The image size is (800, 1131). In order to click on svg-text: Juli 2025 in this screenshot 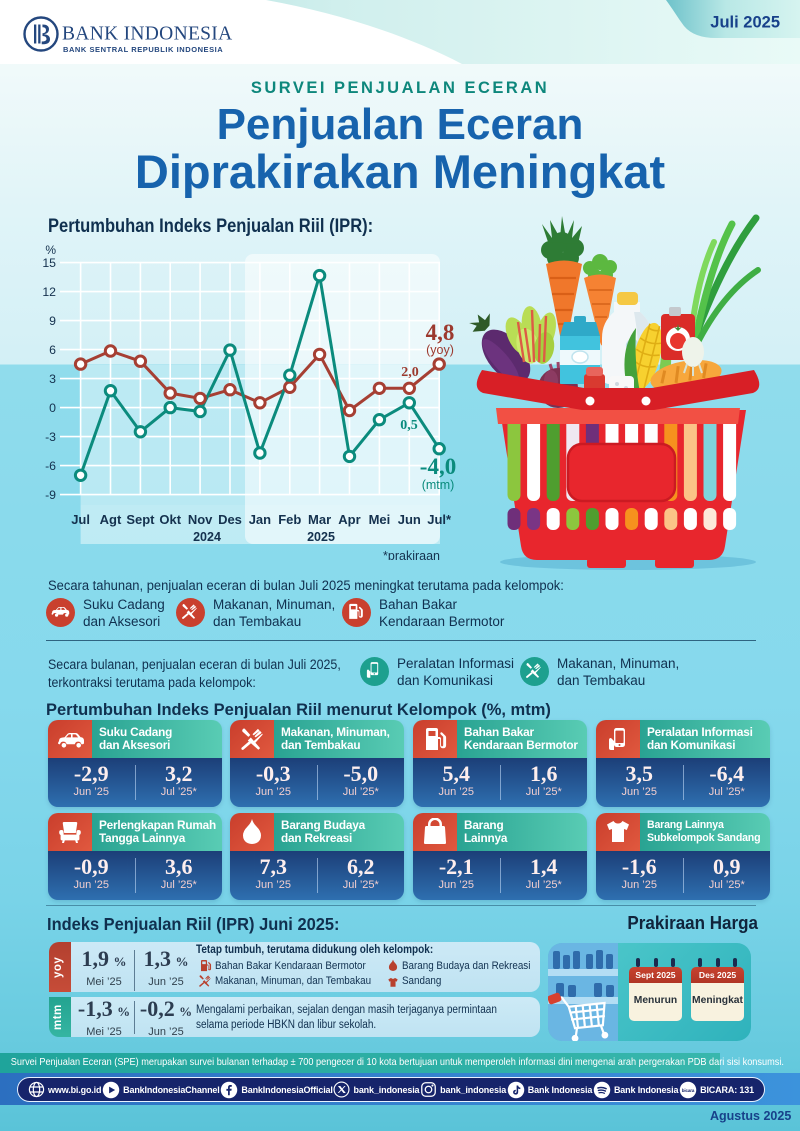, I will do `click(745, 23)`.